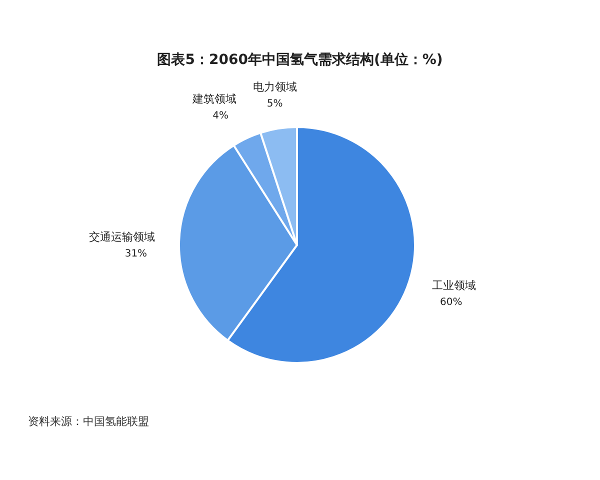 The image size is (600, 480). Describe the element at coordinates (136, 254) in the screenshot. I see `data-label: 31%` at that location.